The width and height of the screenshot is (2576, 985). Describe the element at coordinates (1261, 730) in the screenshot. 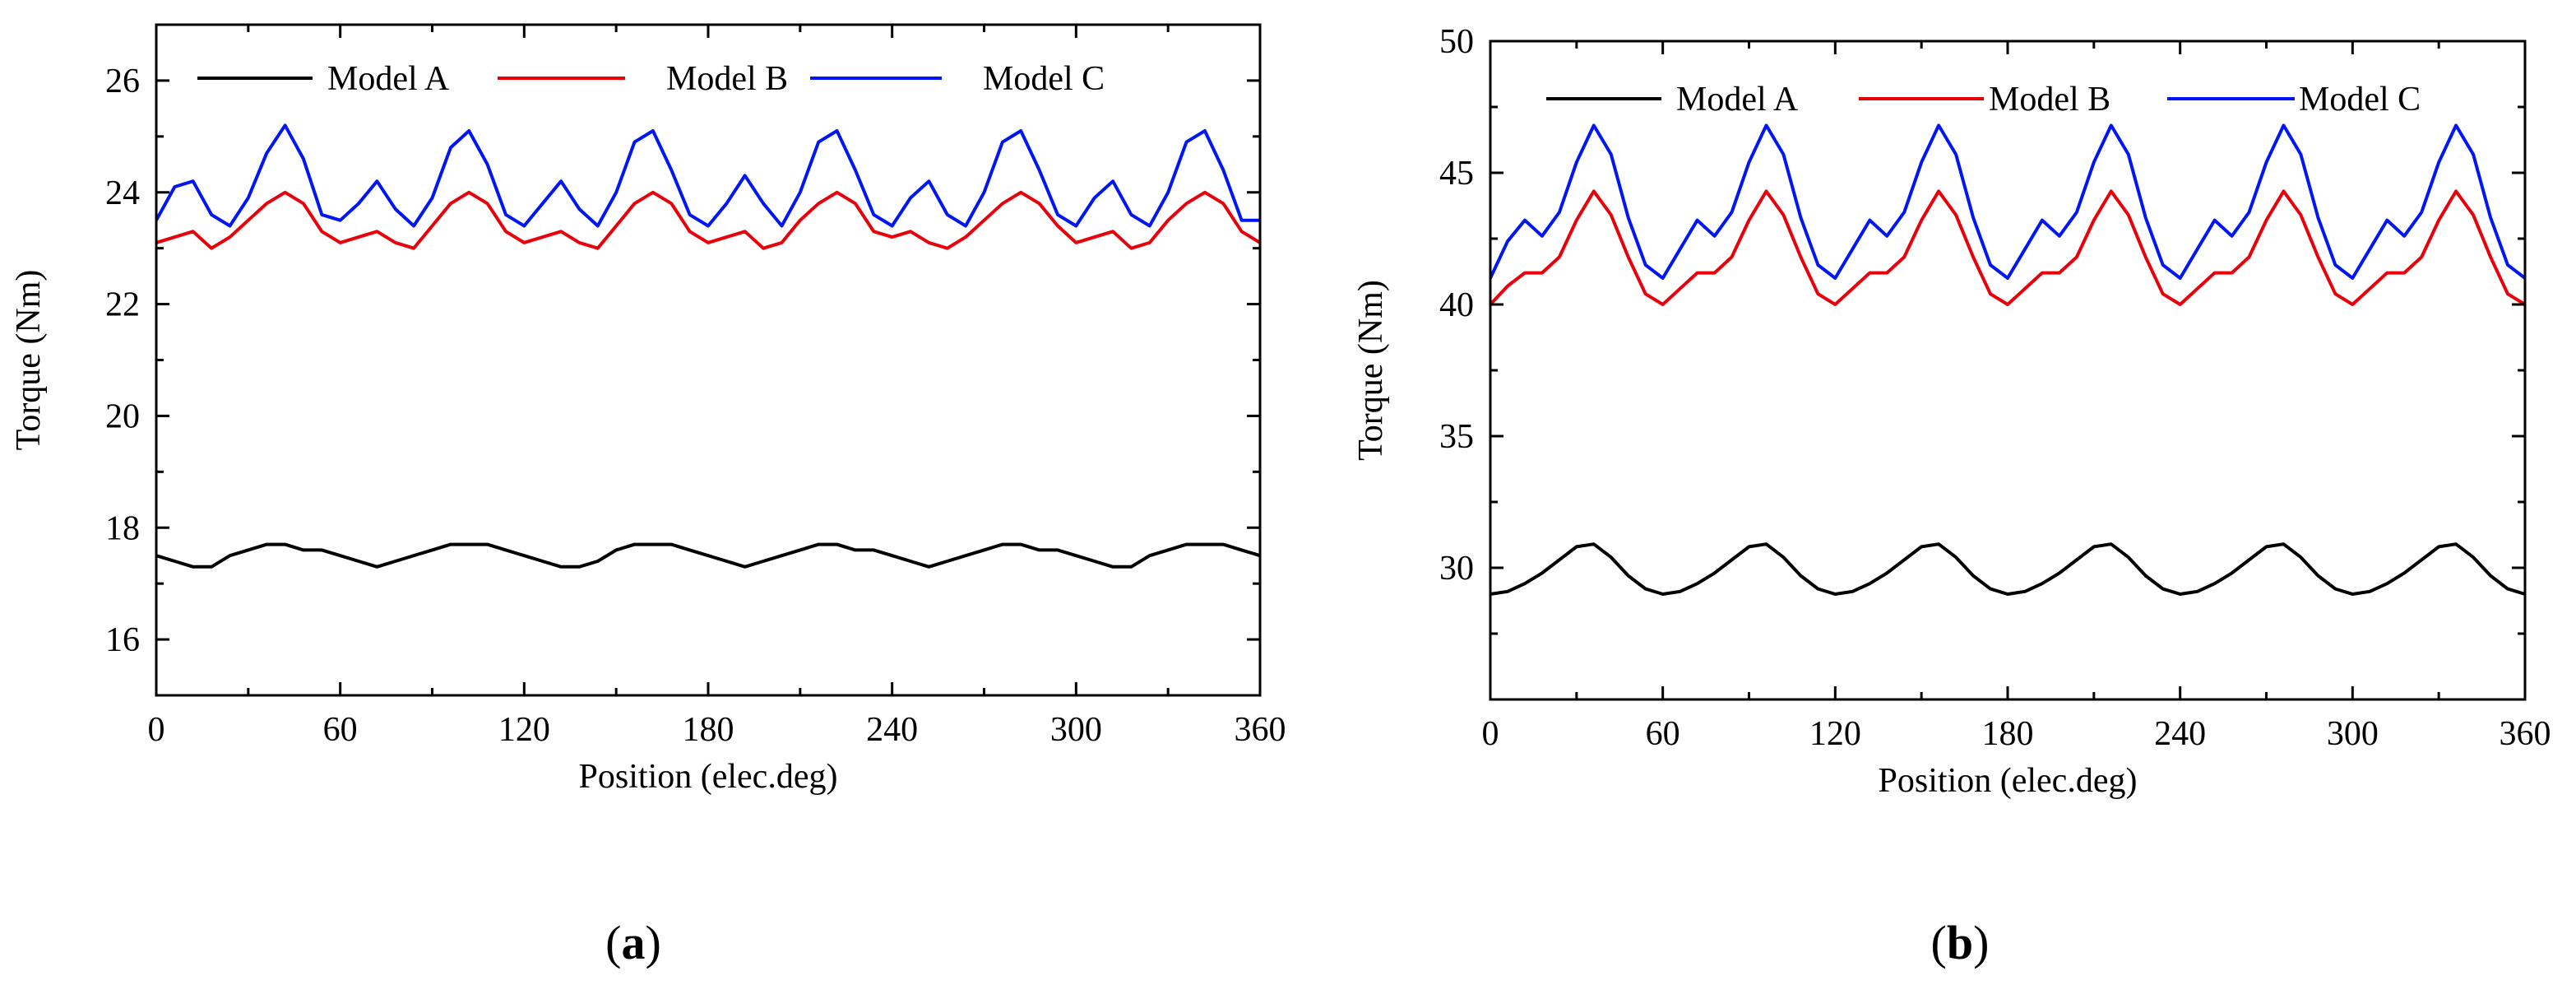

I see `x-tick-label-a: 360` at that location.